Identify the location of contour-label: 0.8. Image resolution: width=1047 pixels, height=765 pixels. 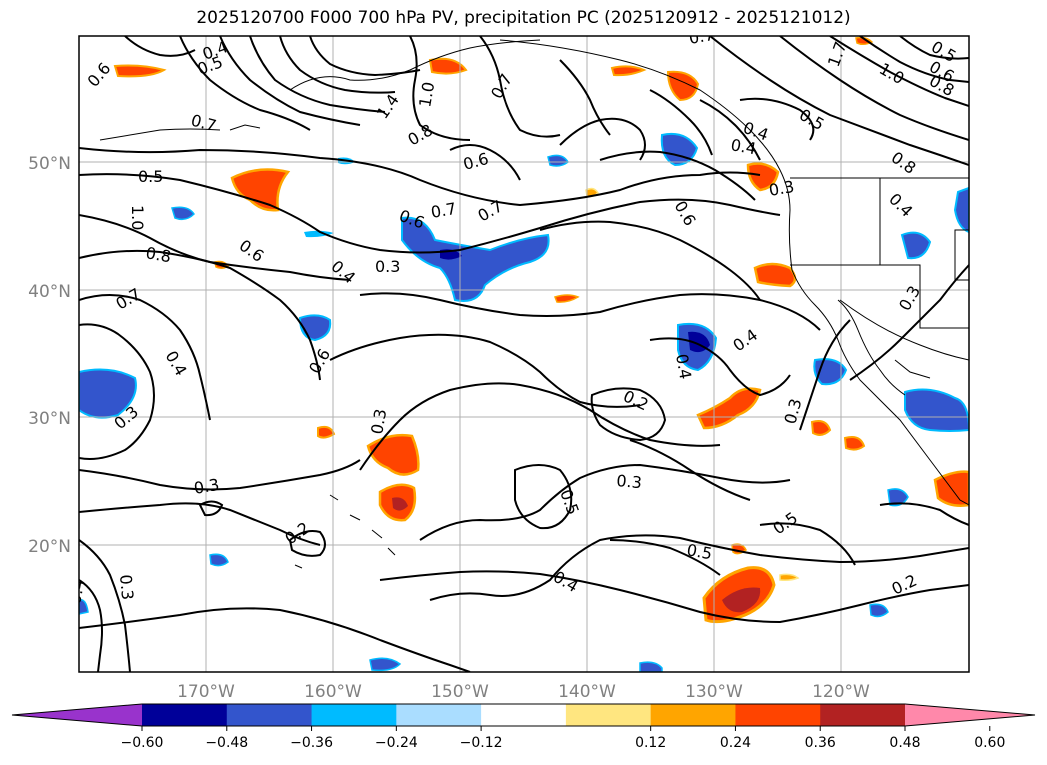
(158, 254).